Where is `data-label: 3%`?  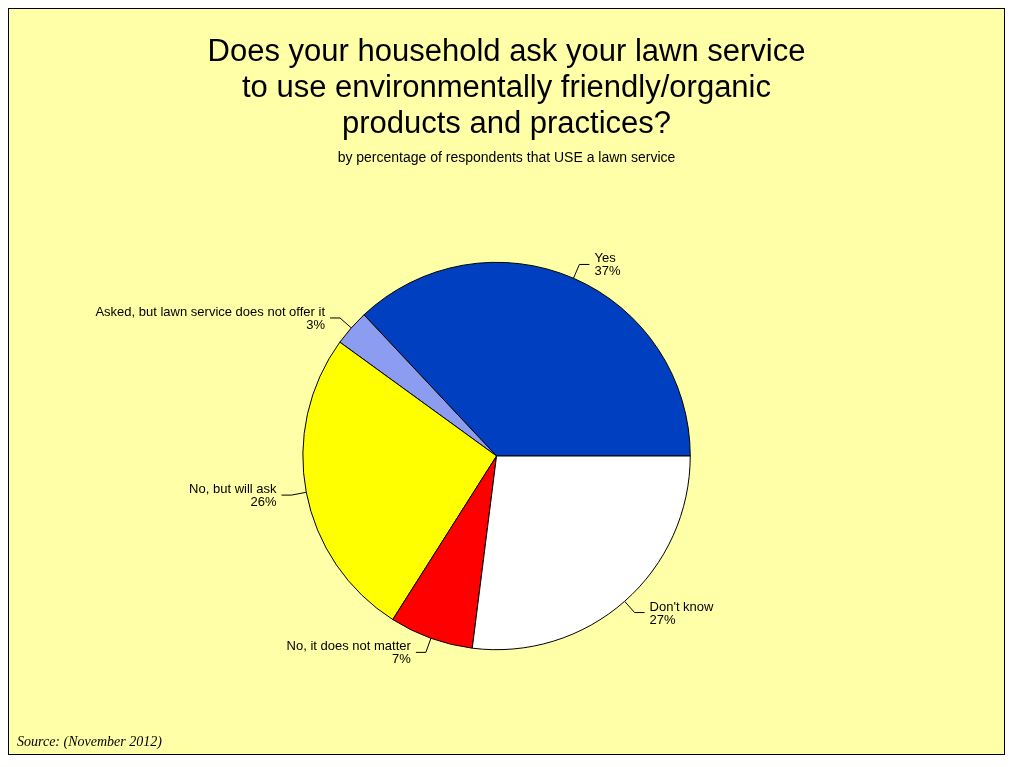 data-label: 3% is located at coordinates (316, 324).